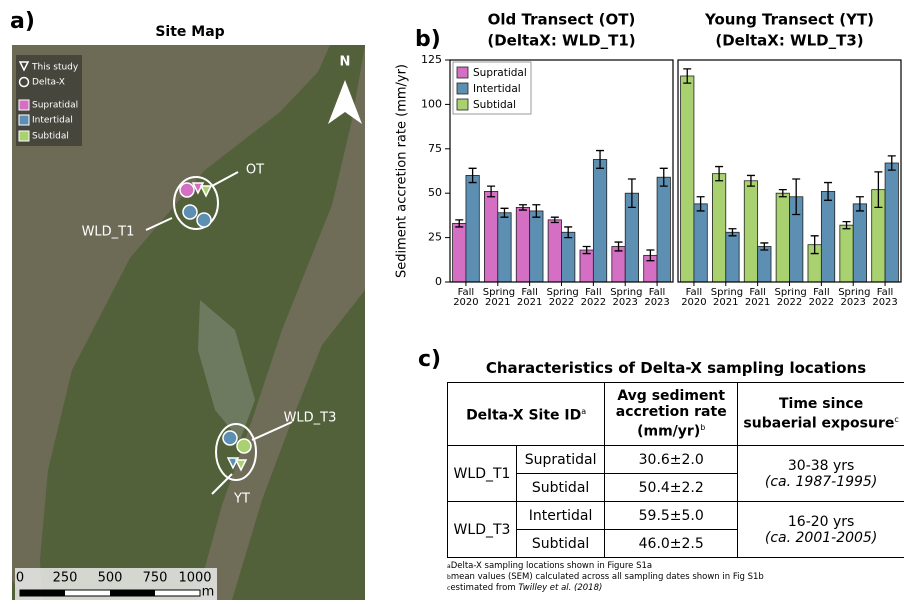 The height and width of the screenshot is (604, 904). I want to click on north-arrow, so click(345, 102).